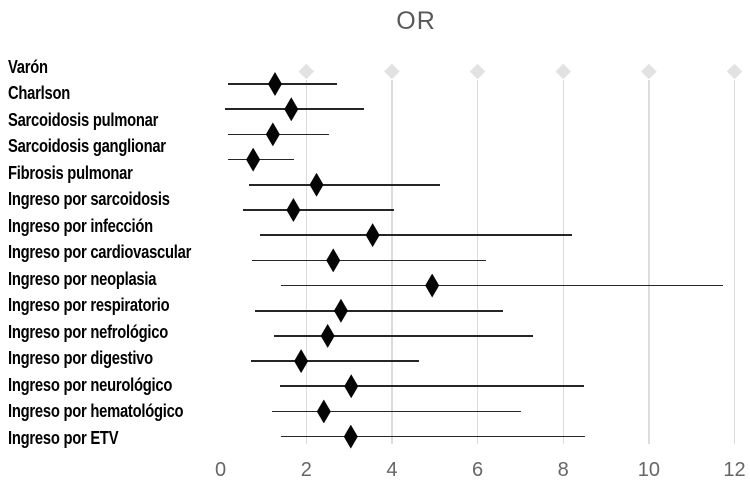 The image size is (750, 494). I want to click on x-axis-tick-label: 2, so click(306, 470).